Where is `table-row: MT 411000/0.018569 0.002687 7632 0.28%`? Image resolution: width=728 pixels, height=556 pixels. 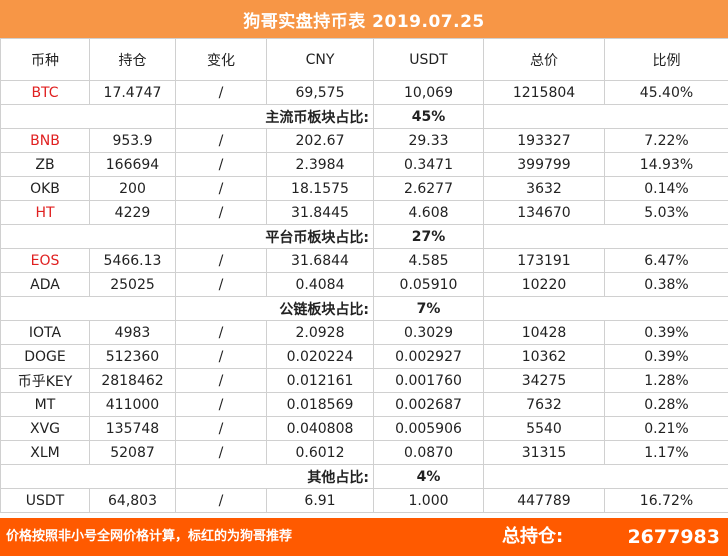
table-row: MT 411000/0.018569 0.002687 7632 0.28% is located at coordinates (364, 404).